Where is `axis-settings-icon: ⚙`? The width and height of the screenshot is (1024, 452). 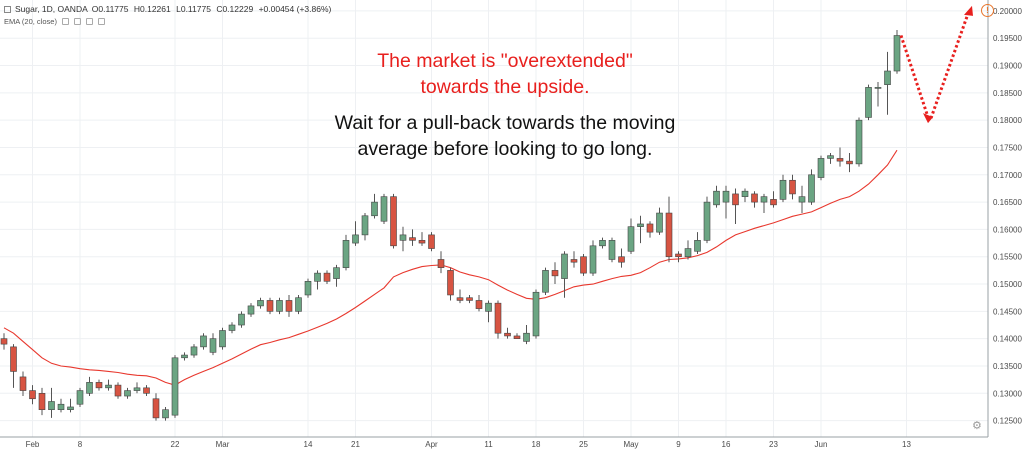
axis-settings-icon: ⚙ is located at coordinates (977, 426).